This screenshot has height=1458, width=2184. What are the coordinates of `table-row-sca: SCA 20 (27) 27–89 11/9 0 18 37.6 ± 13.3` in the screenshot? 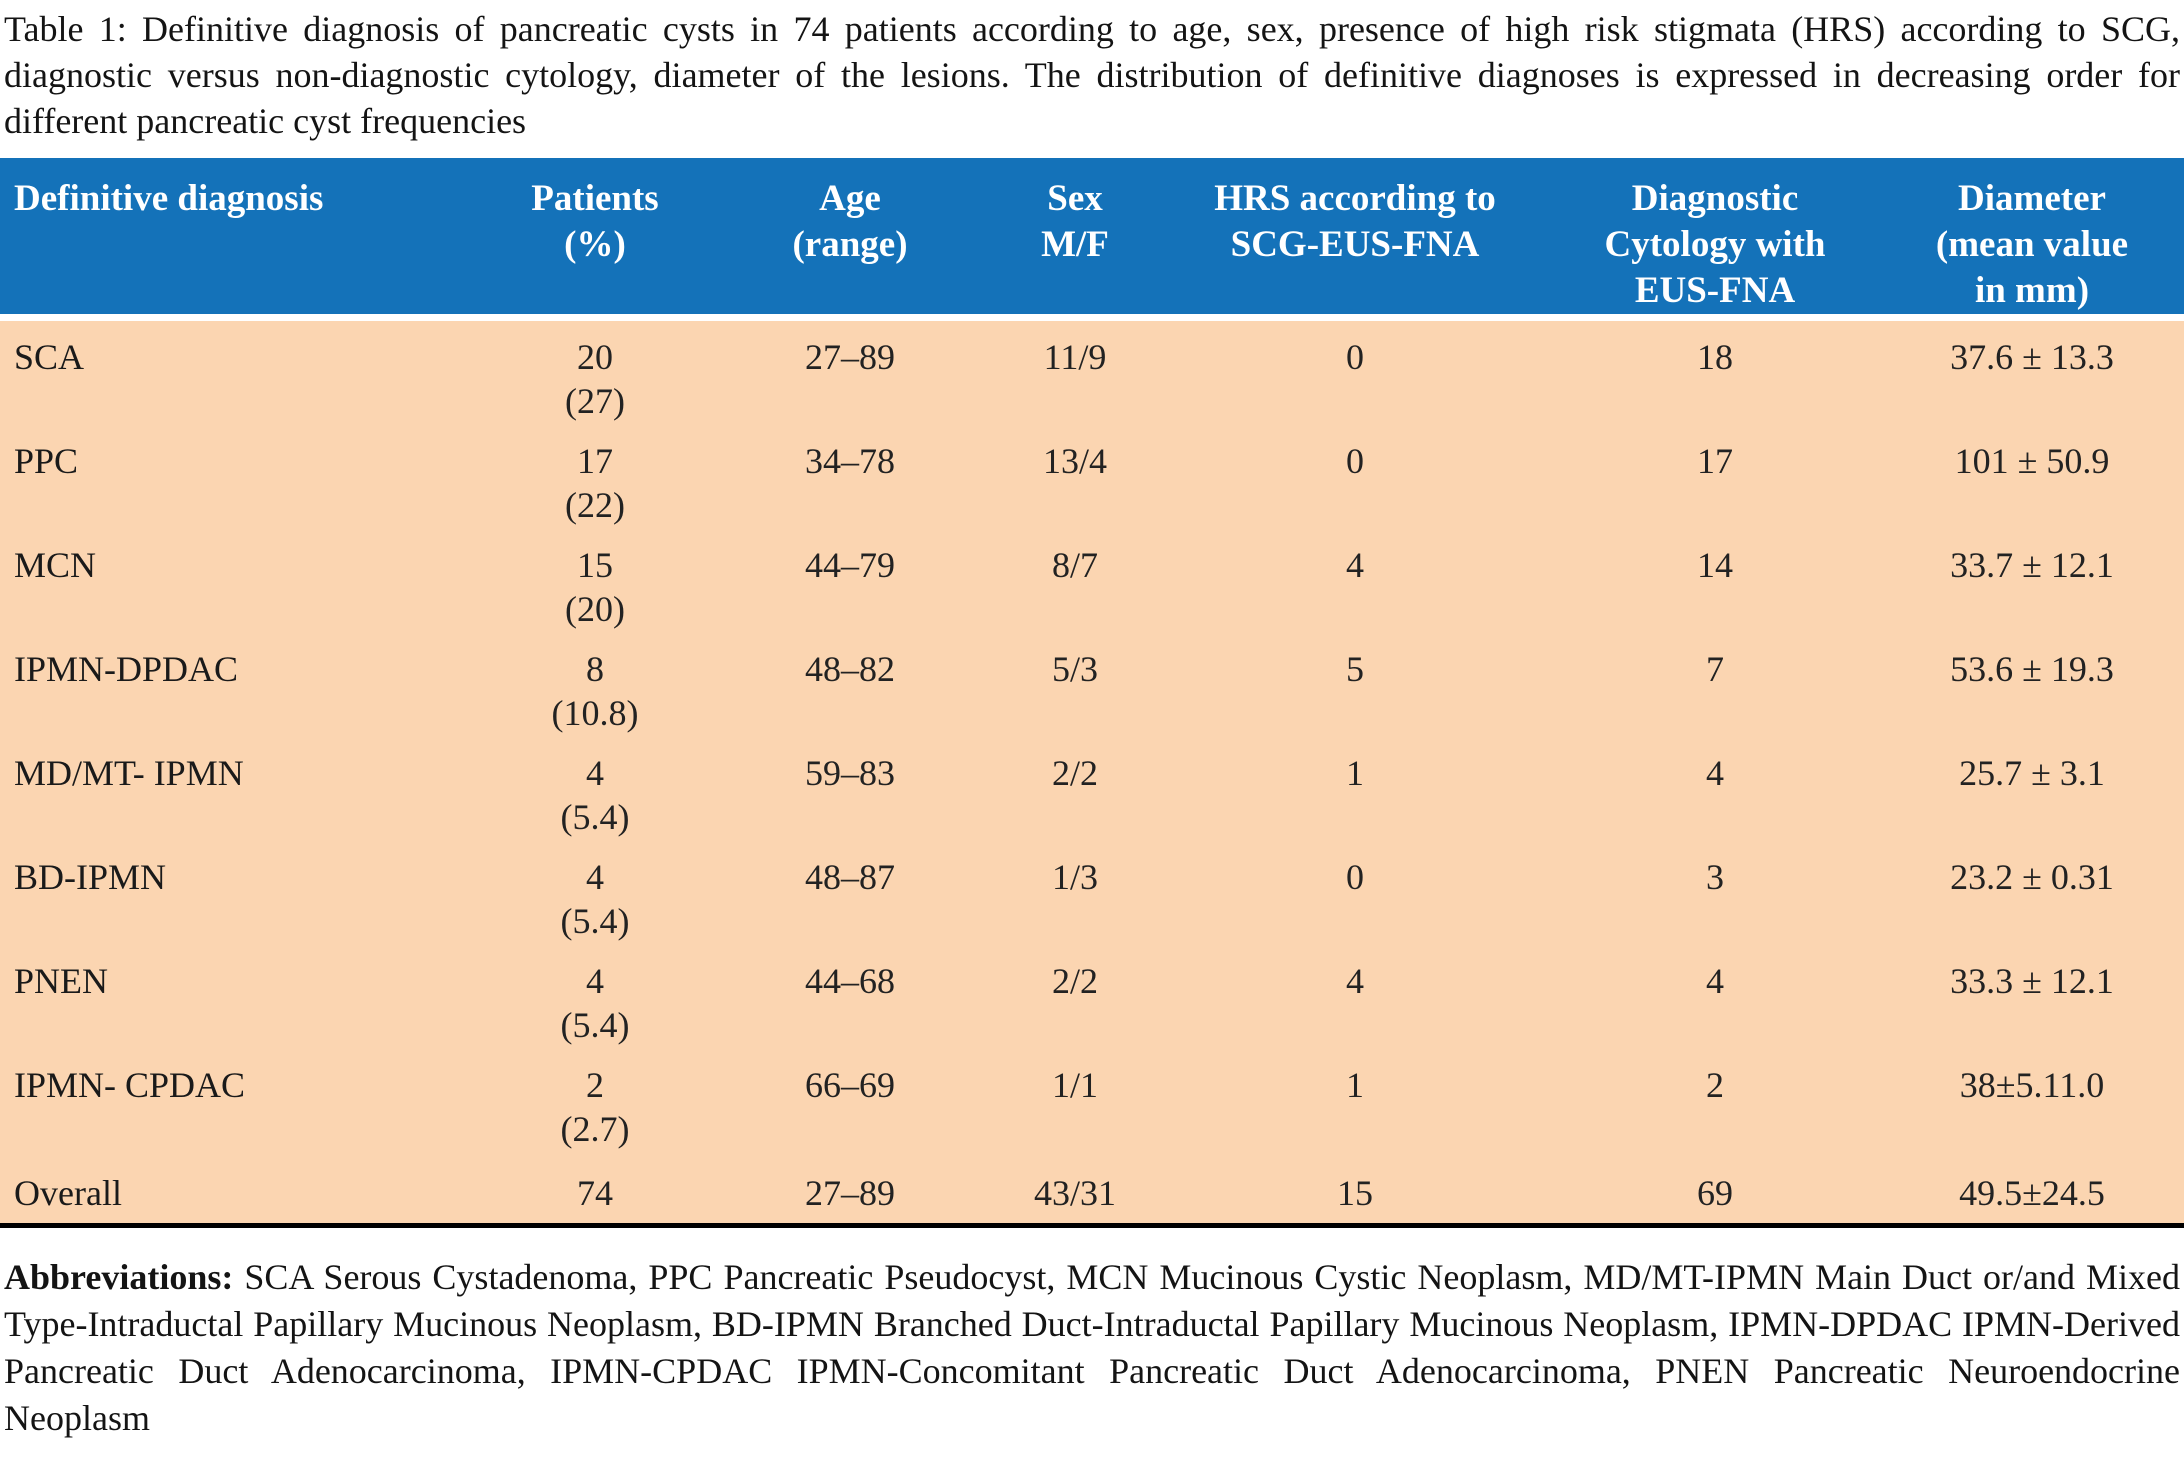 It's located at (1092, 373).